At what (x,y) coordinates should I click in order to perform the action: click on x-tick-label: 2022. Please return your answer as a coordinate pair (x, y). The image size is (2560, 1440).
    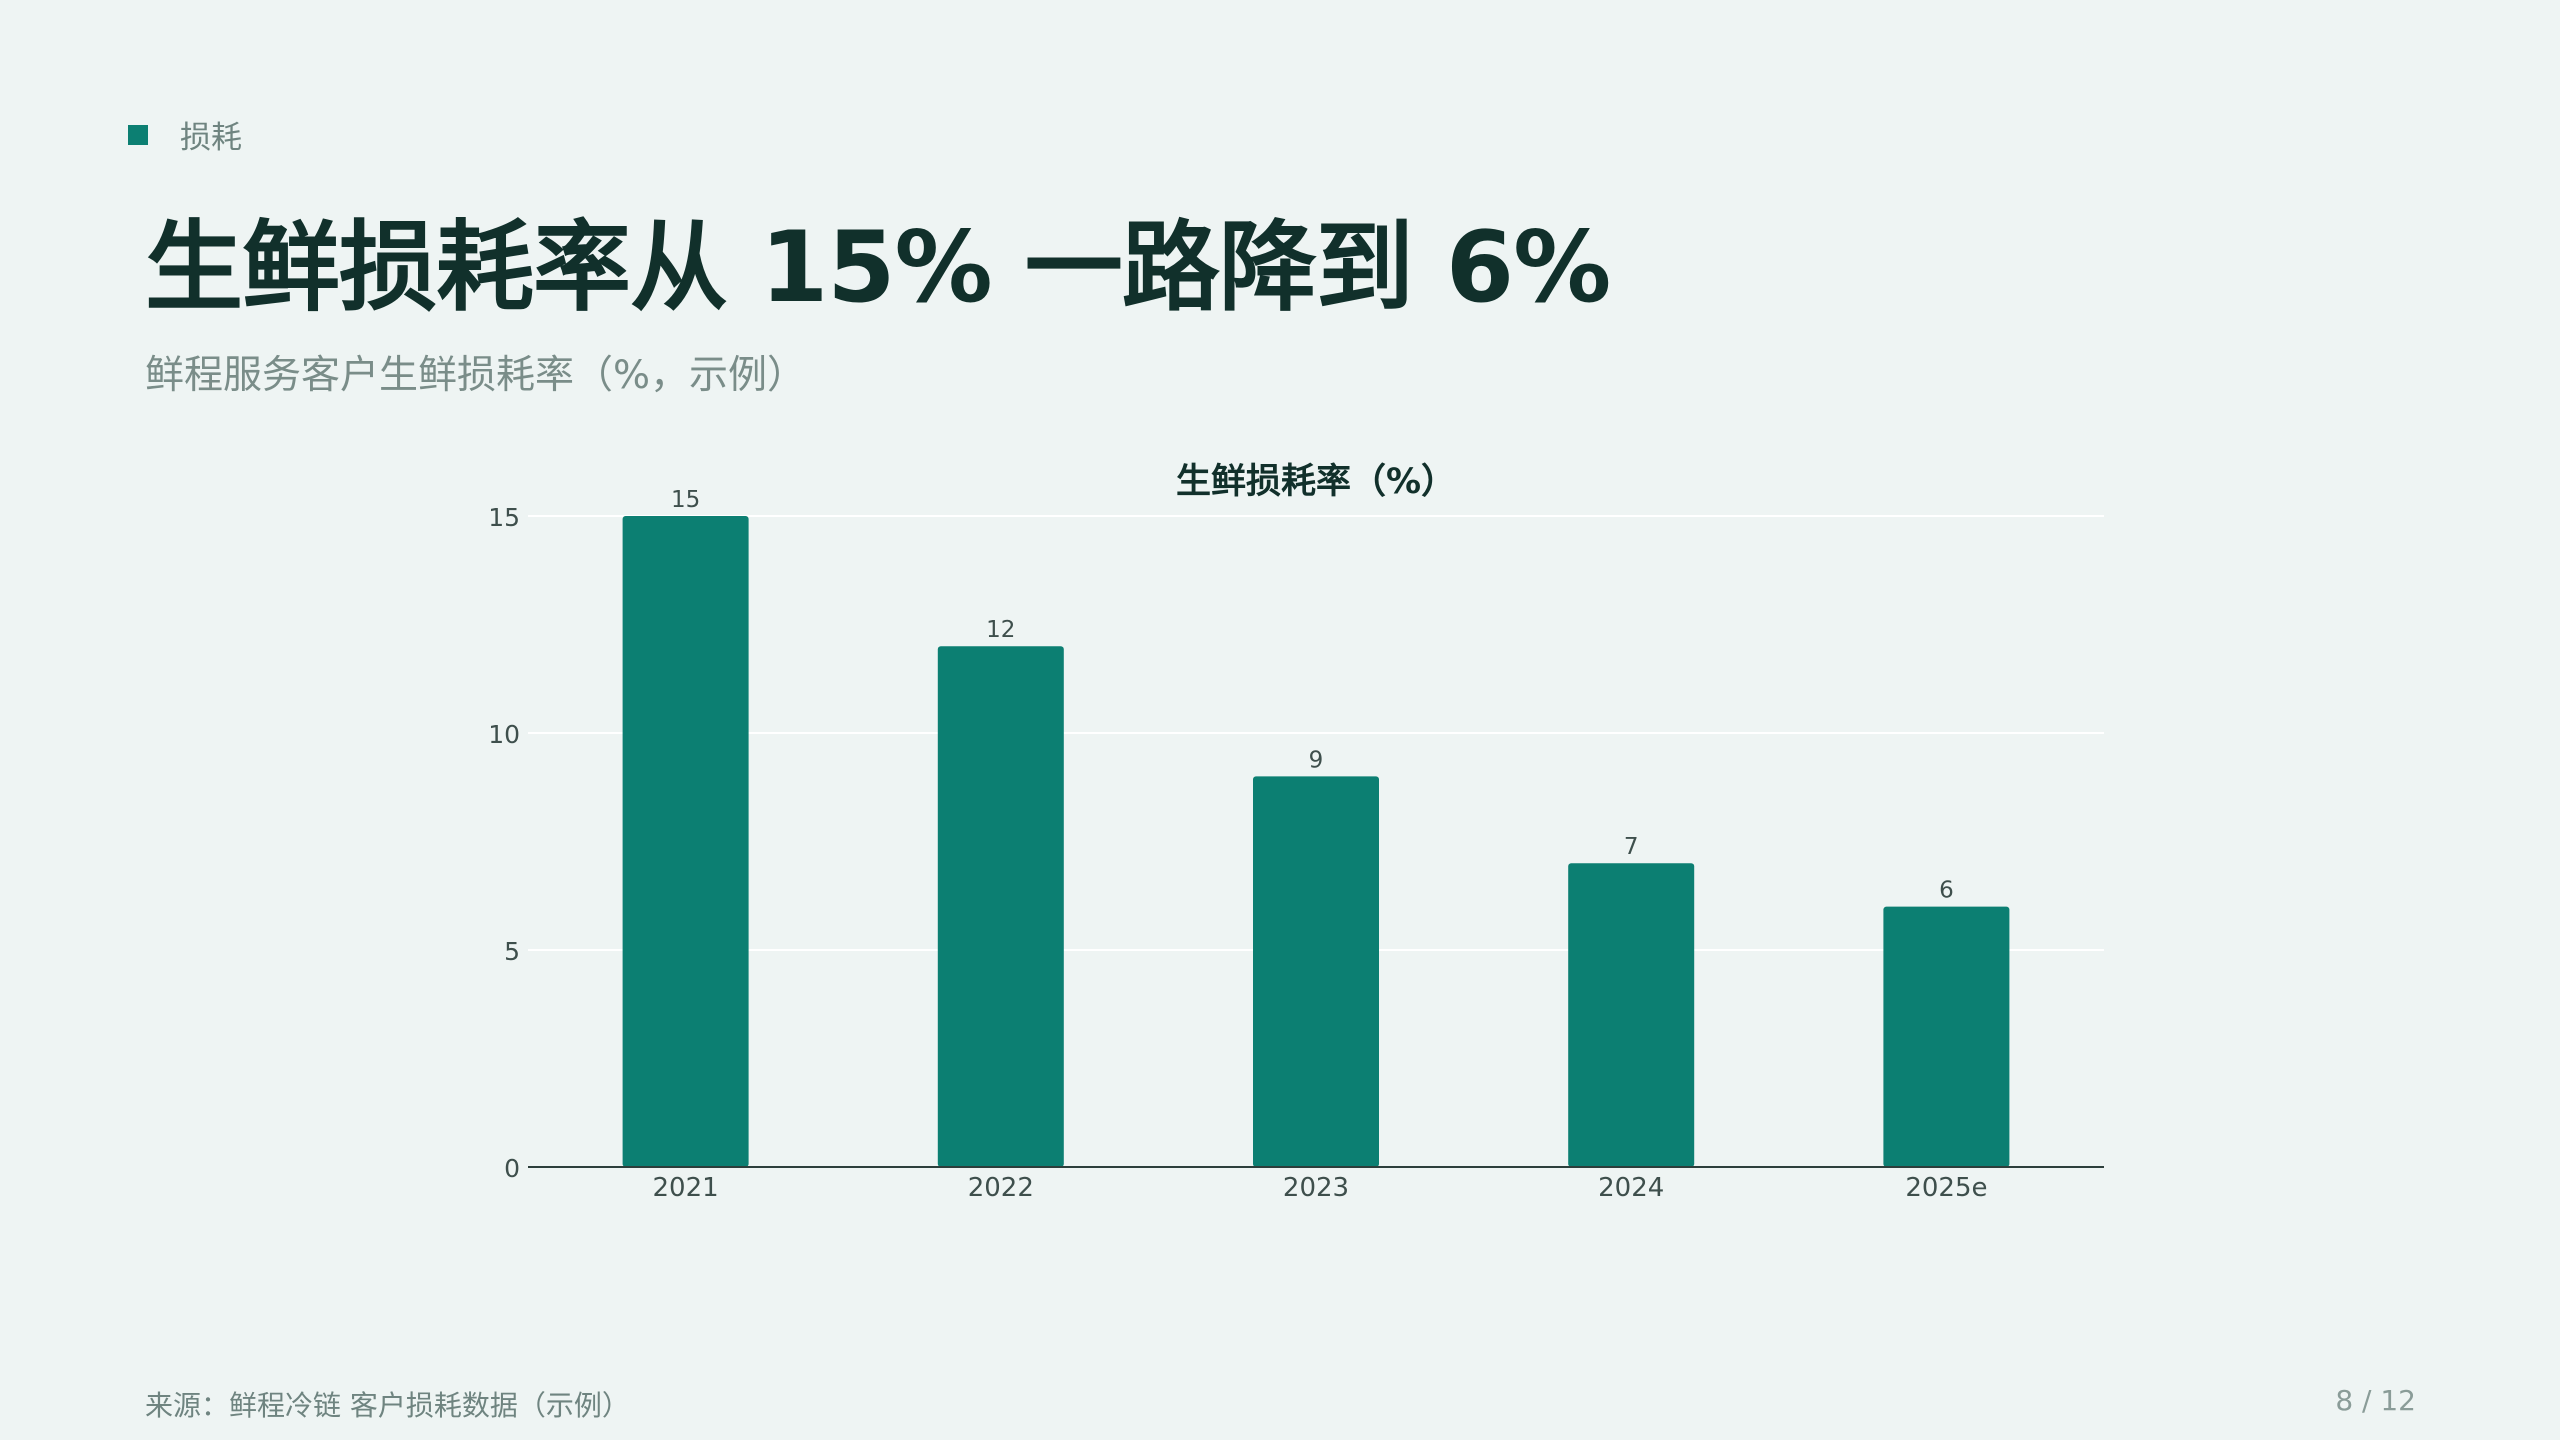
    Looking at the image, I should click on (1001, 1188).